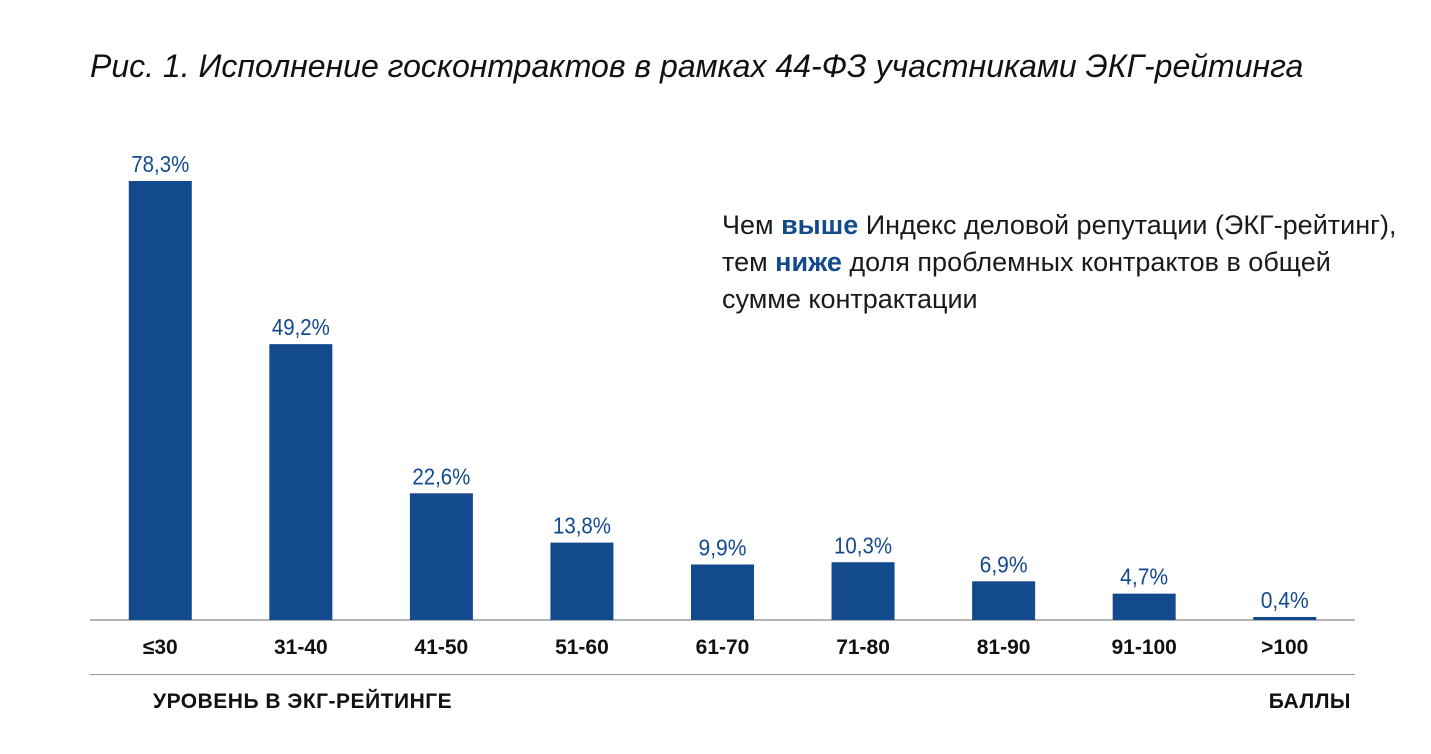  Describe the element at coordinates (723, 647) in the screenshot. I see `x-tick-label-5: 61-70` at that location.